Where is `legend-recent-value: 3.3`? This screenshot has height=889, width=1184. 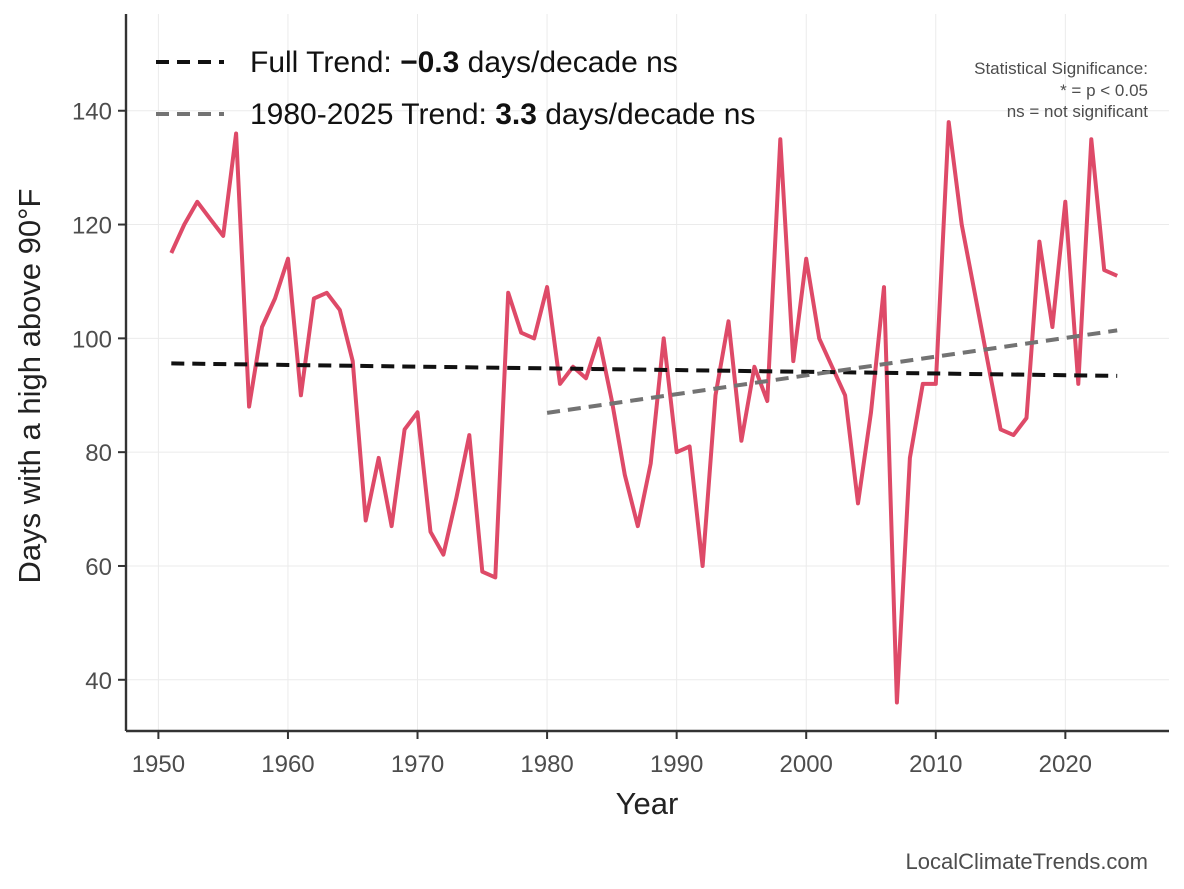 legend-recent-value: 3.3 is located at coordinates (516, 114).